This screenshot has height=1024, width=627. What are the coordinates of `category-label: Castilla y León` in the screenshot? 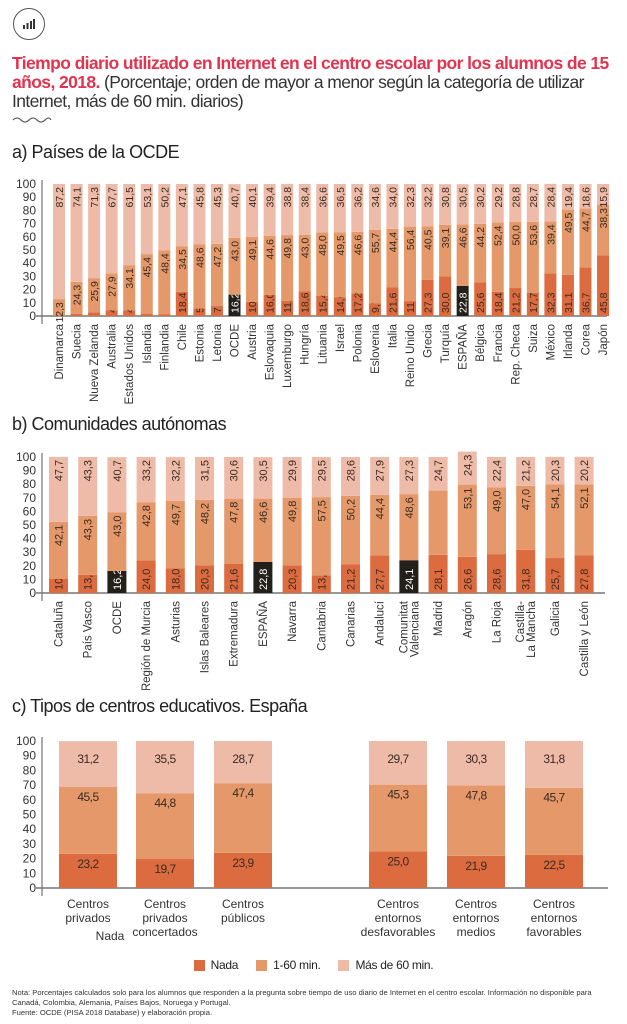 It's located at (585, 638).